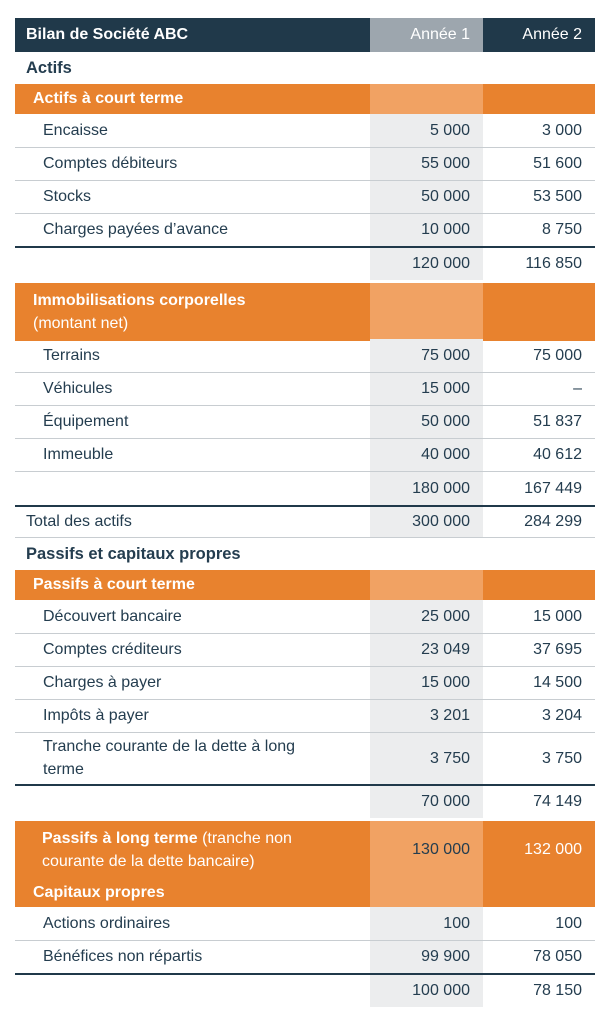 The image size is (610, 1036). What do you see at coordinates (426, 355) in the screenshot?
I see `row-value-year1: 75 000` at bounding box center [426, 355].